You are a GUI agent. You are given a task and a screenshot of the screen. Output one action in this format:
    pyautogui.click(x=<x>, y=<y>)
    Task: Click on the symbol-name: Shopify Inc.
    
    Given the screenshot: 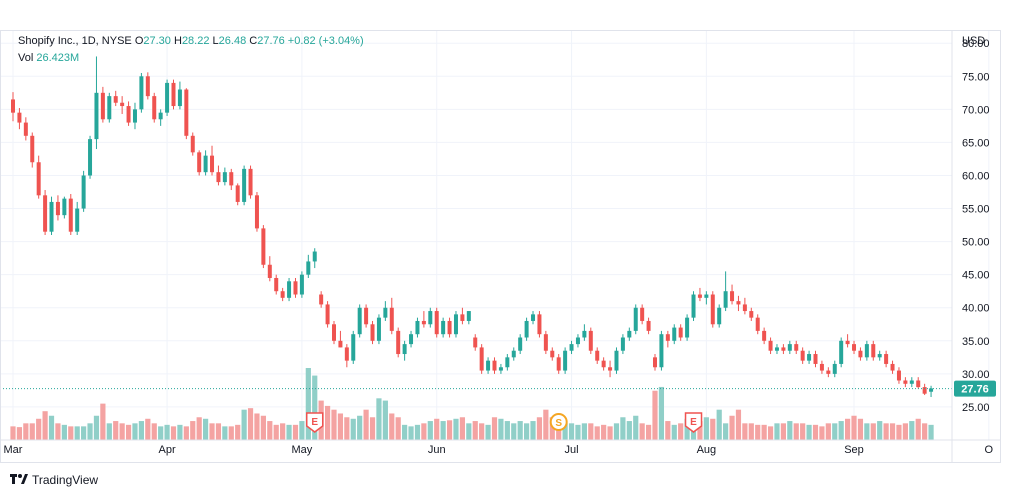 What is the action you would take?
    pyautogui.click(x=47, y=41)
    